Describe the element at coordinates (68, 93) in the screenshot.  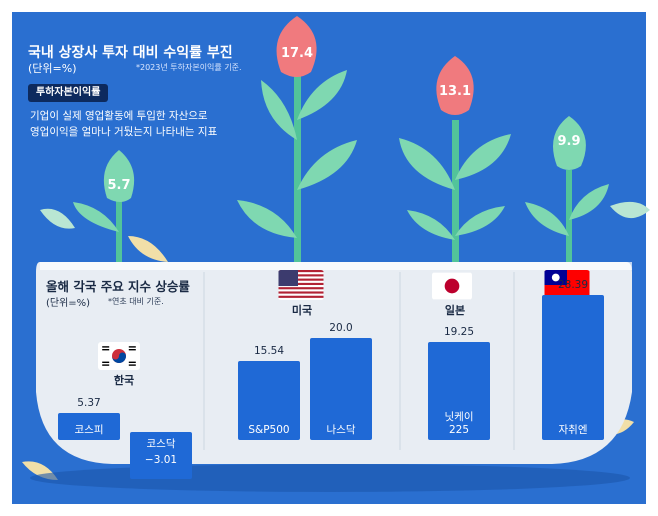
I see `definition-badge: 투하자본이익률` at that location.